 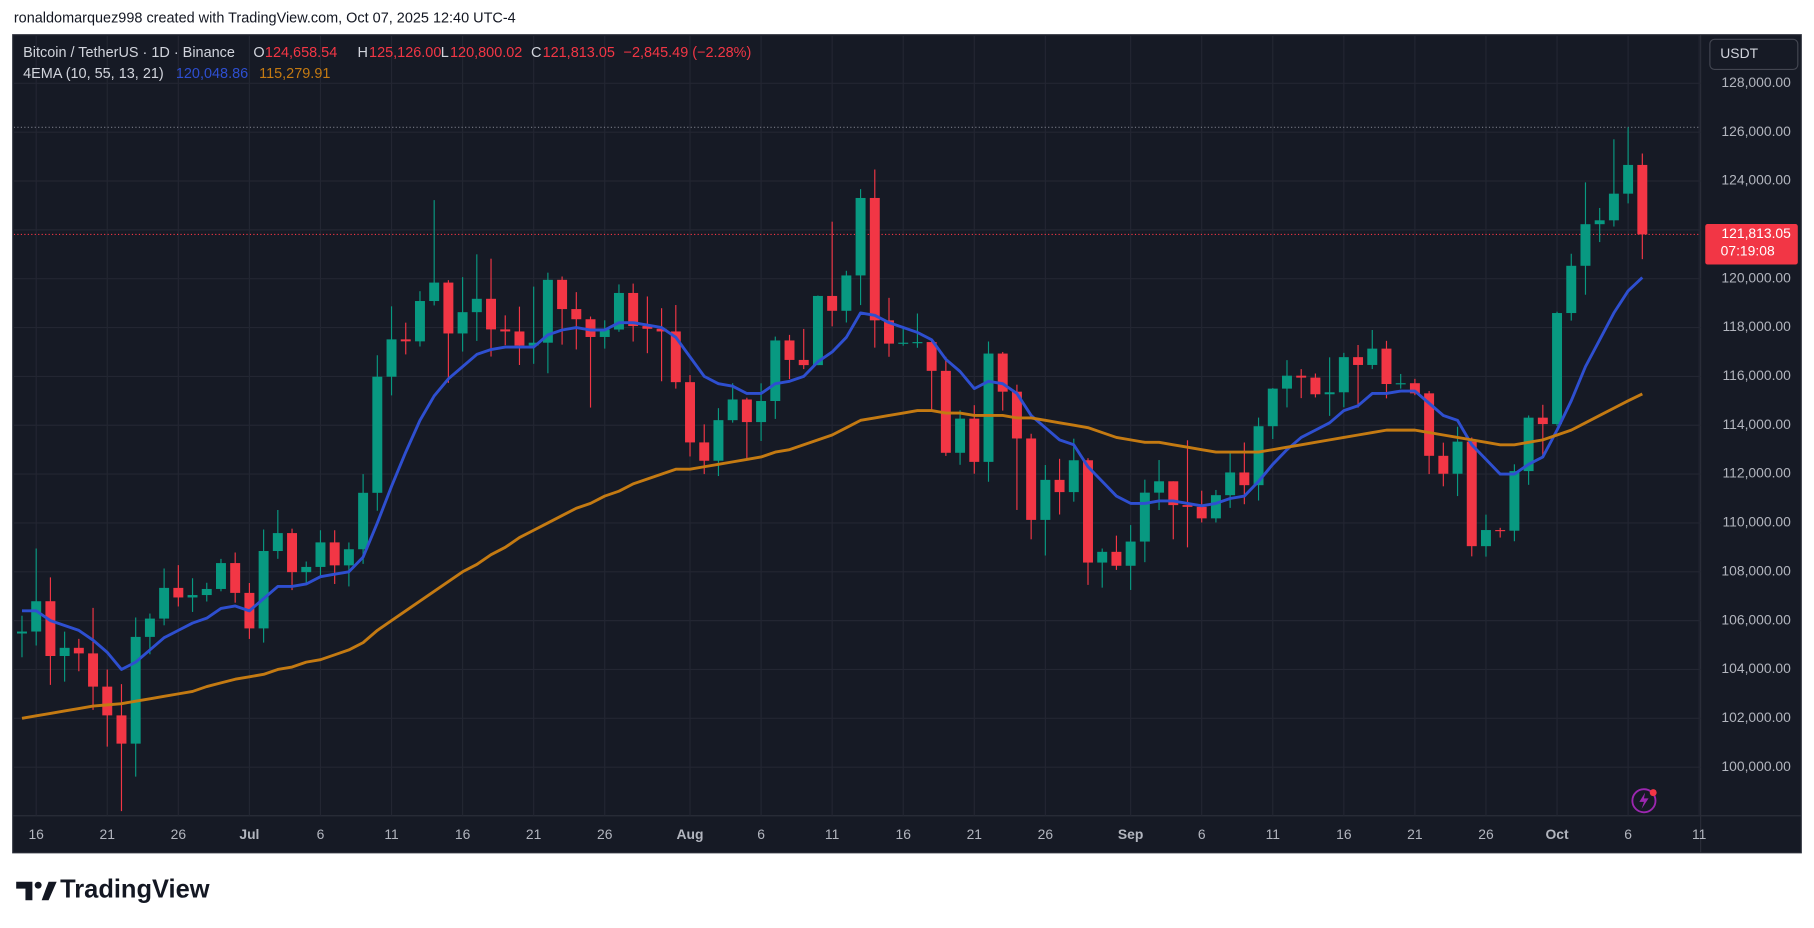 What do you see at coordinates (301, 53) in the screenshot?
I see `ohlc-value: 124,658.54` at bounding box center [301, 53].